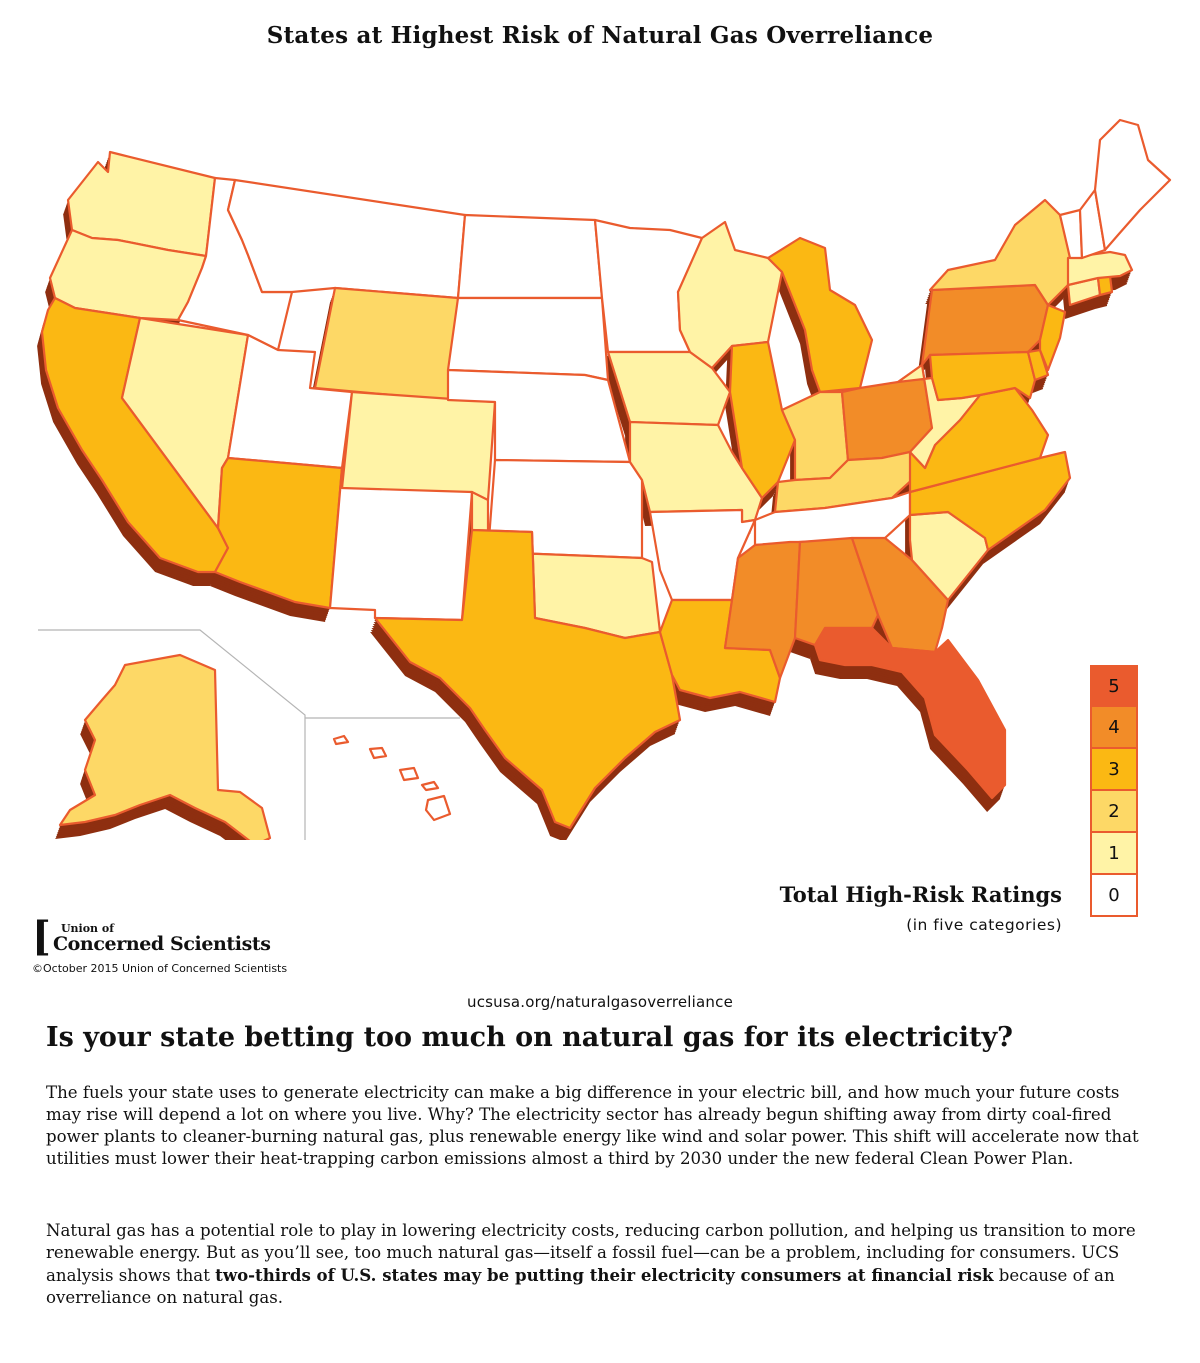 The image size is (1200, 1363). I want to click on legend-swatch-3: 3, so click(1114, 770).